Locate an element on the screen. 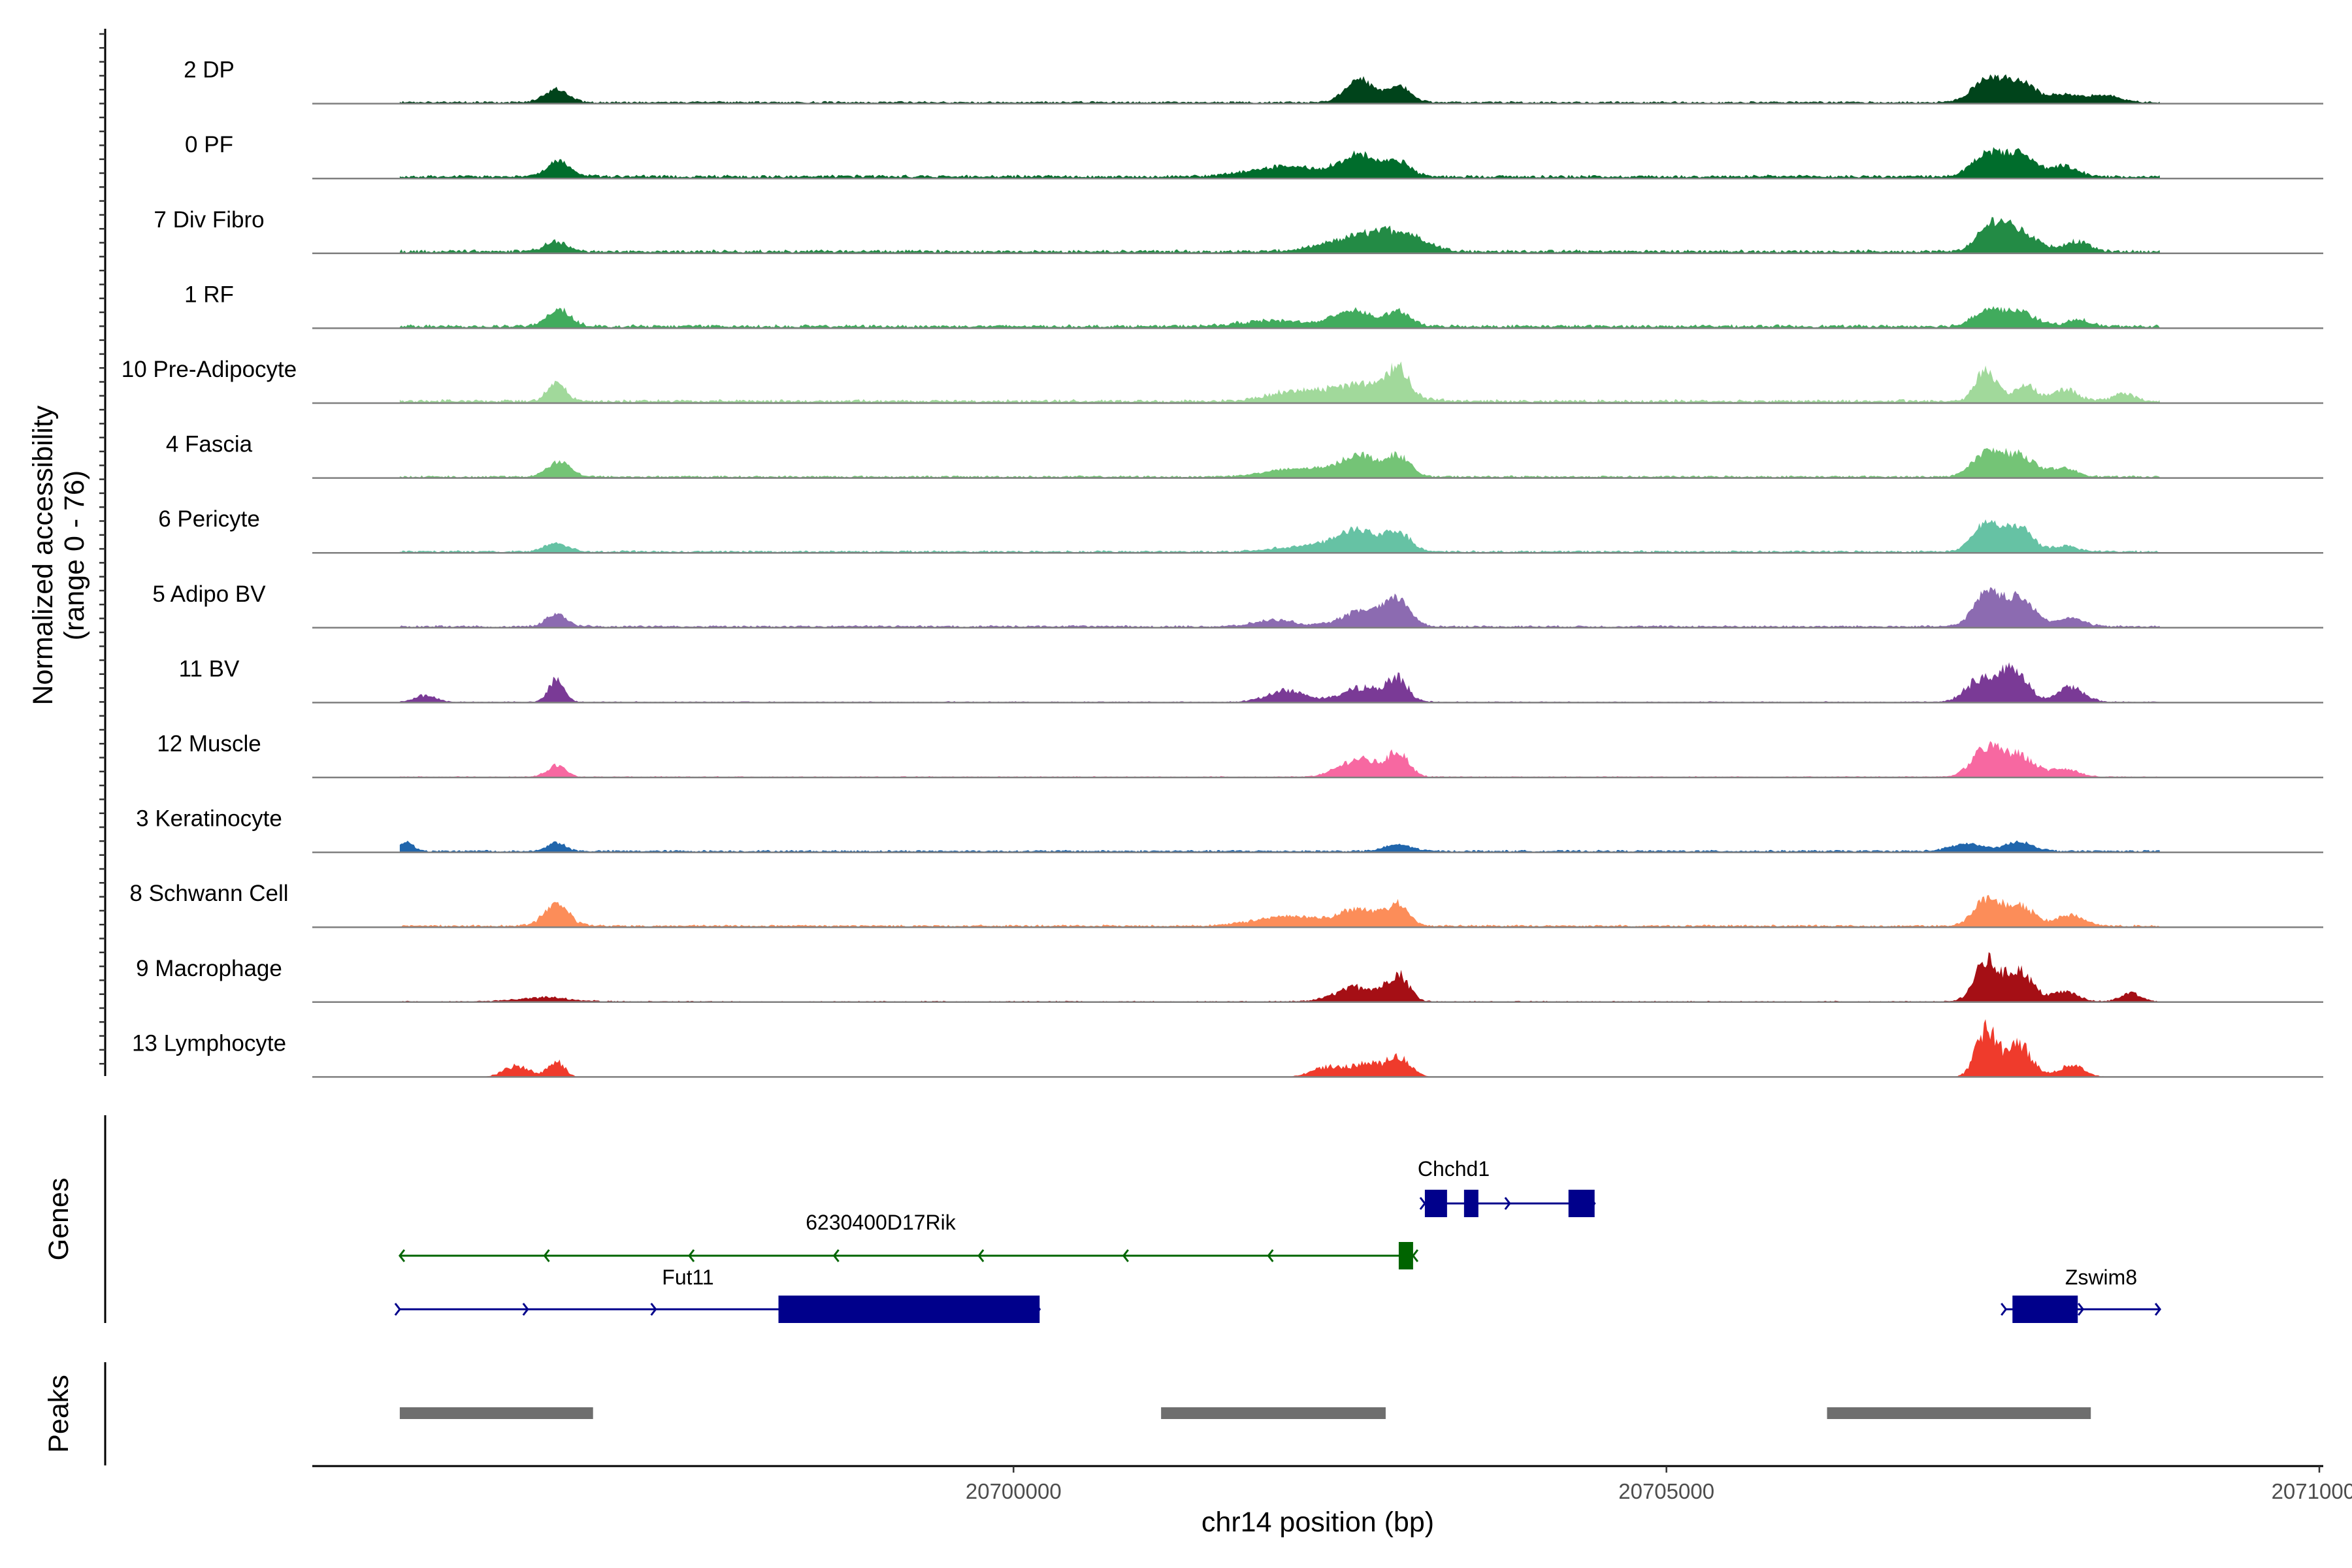 The height and width of the screenshot is (1568, 2352). x-axis-title: chr14 position (bp) is located at coordinates (1317, 1522).